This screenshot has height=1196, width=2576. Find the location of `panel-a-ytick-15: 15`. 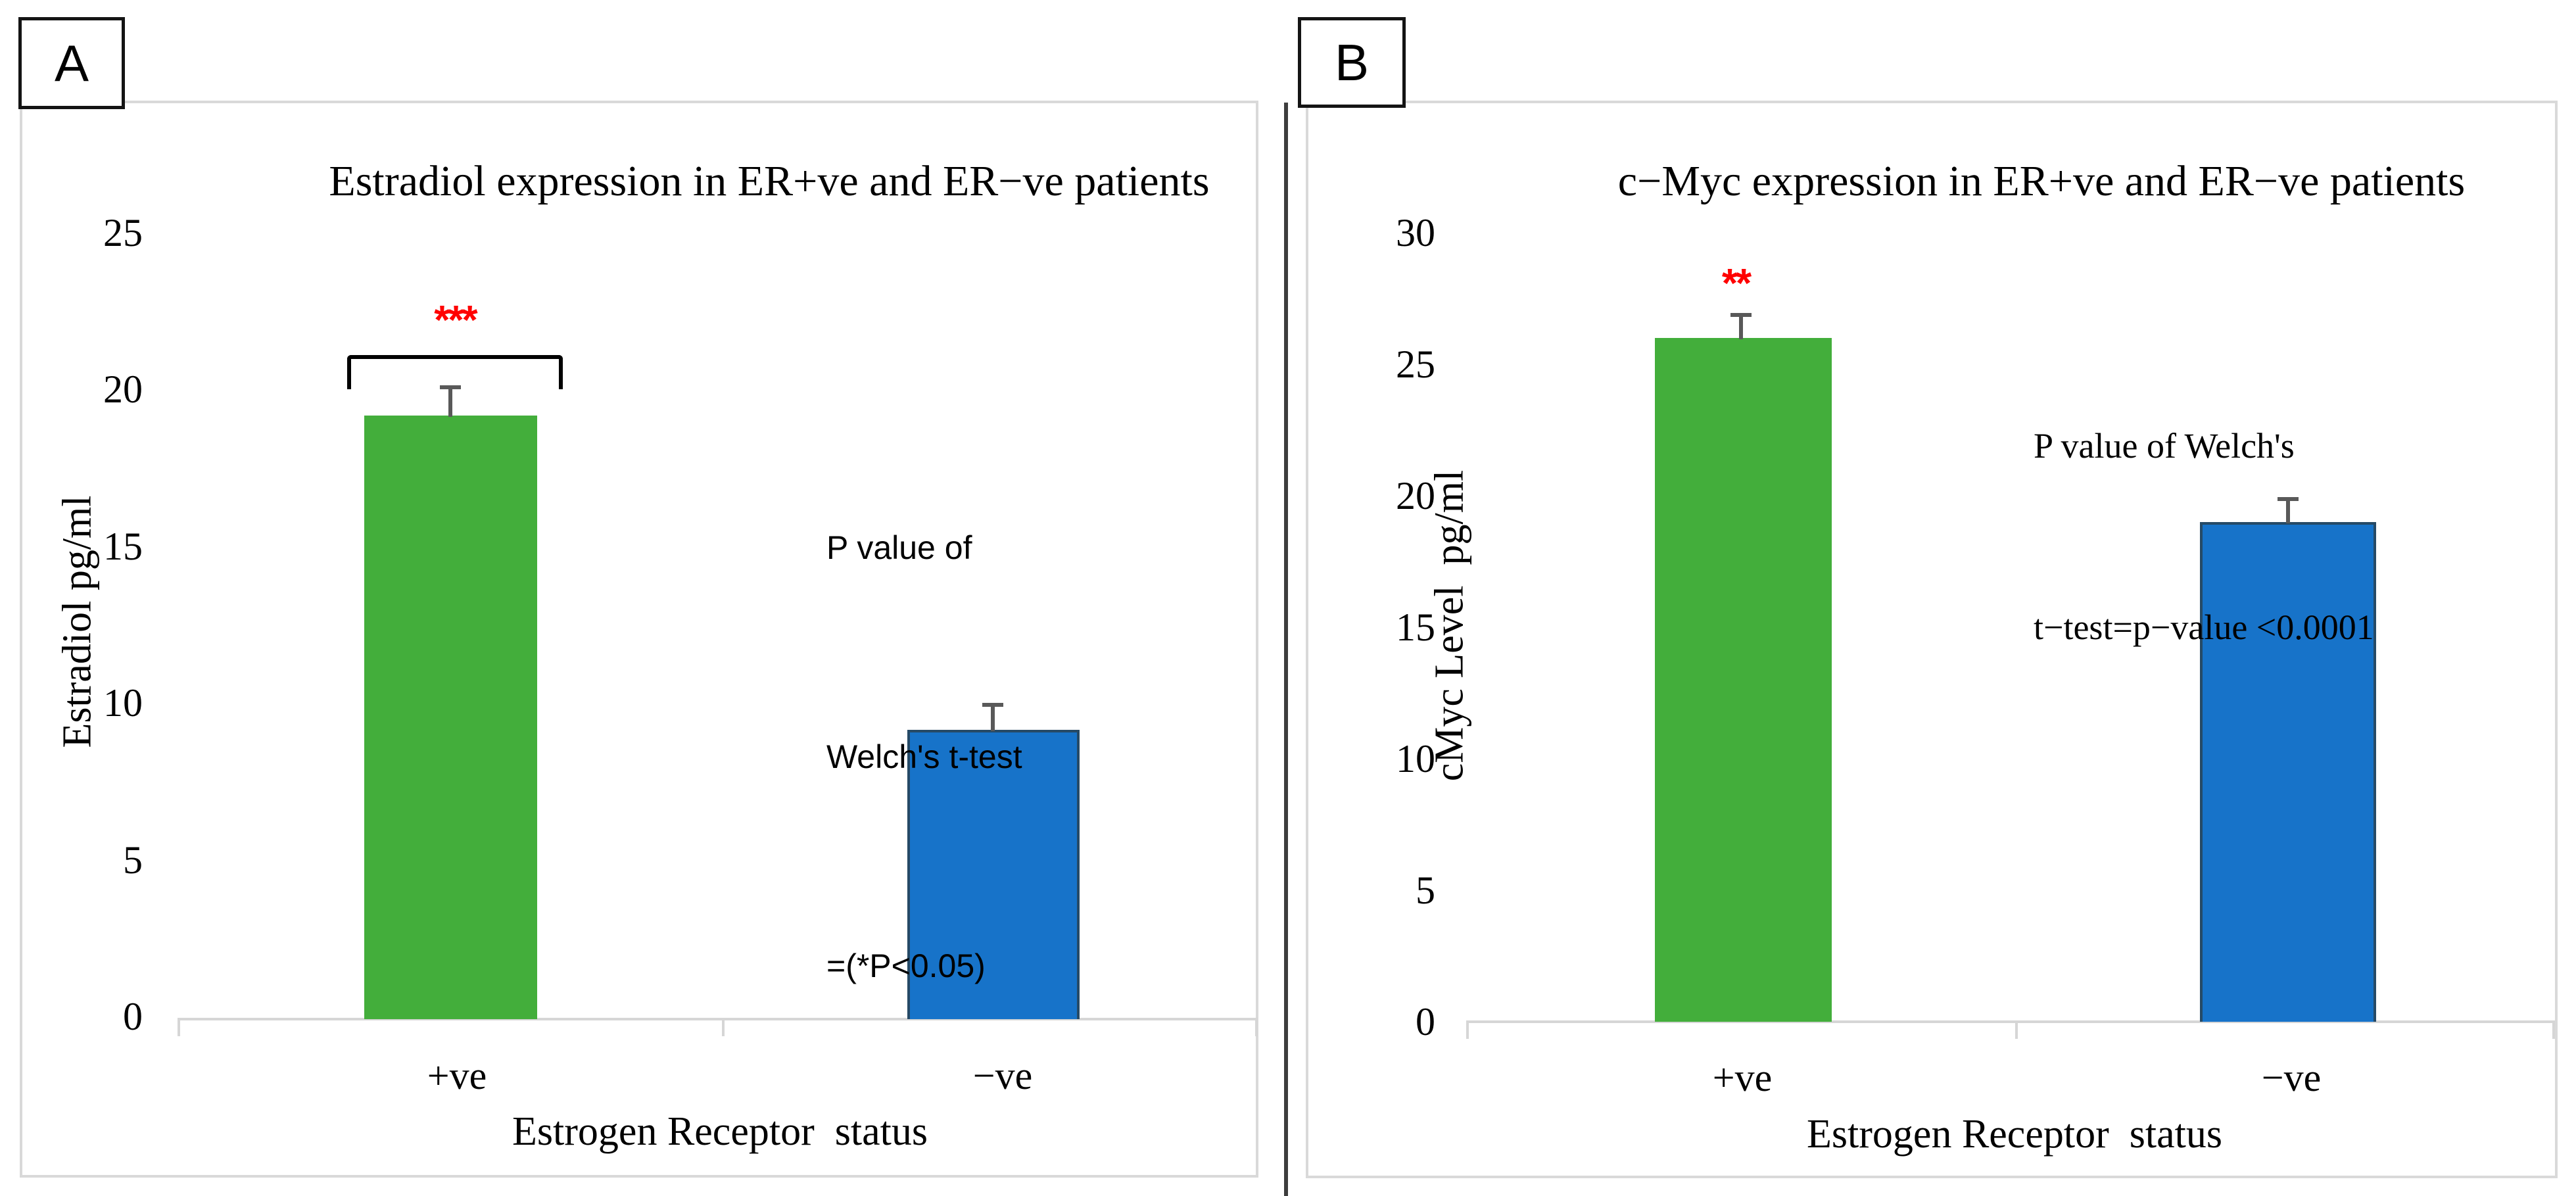

panel-a-ytick-15: 15 is located at coordinates (123, 546).